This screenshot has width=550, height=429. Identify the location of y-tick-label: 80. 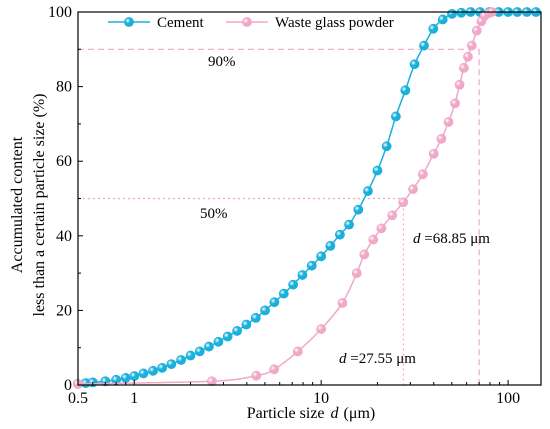
(64, 87).